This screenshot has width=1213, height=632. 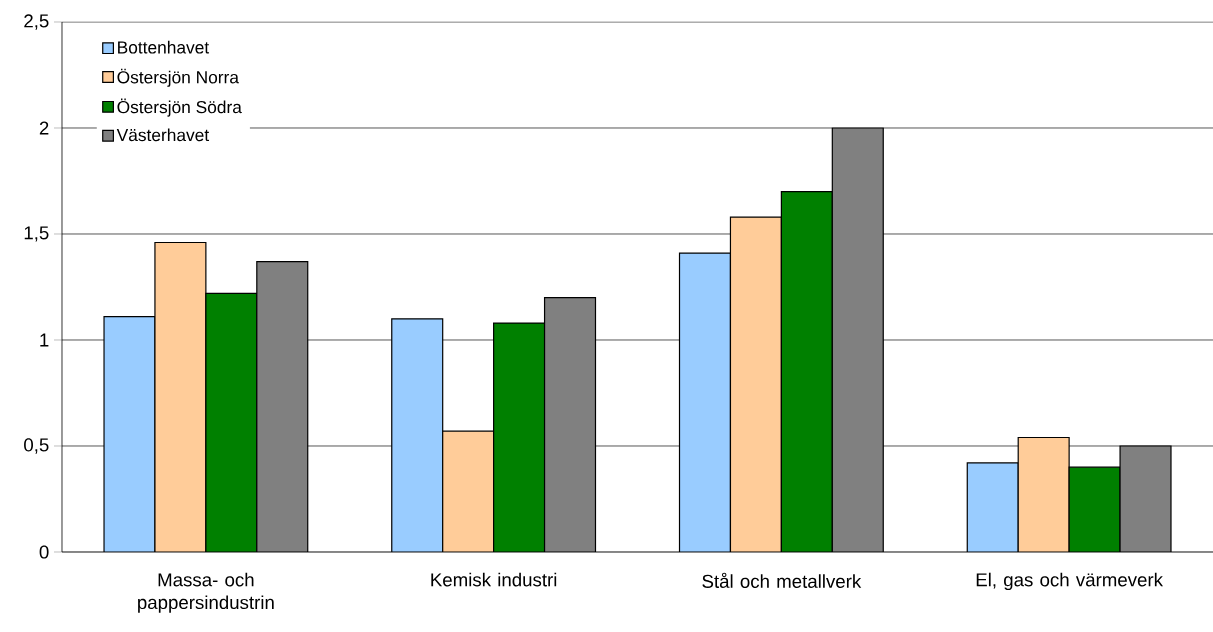 I want to click on y-tick-label: 1,5, so click(x=36, y=234).